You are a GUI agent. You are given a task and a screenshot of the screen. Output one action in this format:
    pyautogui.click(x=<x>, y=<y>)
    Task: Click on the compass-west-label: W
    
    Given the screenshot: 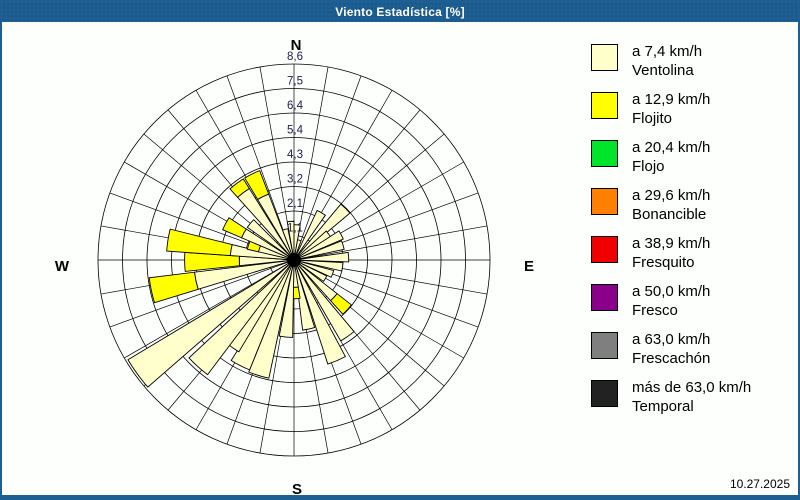 What is the action you would take?
    pyautogui.click(x=62, y=266)
    